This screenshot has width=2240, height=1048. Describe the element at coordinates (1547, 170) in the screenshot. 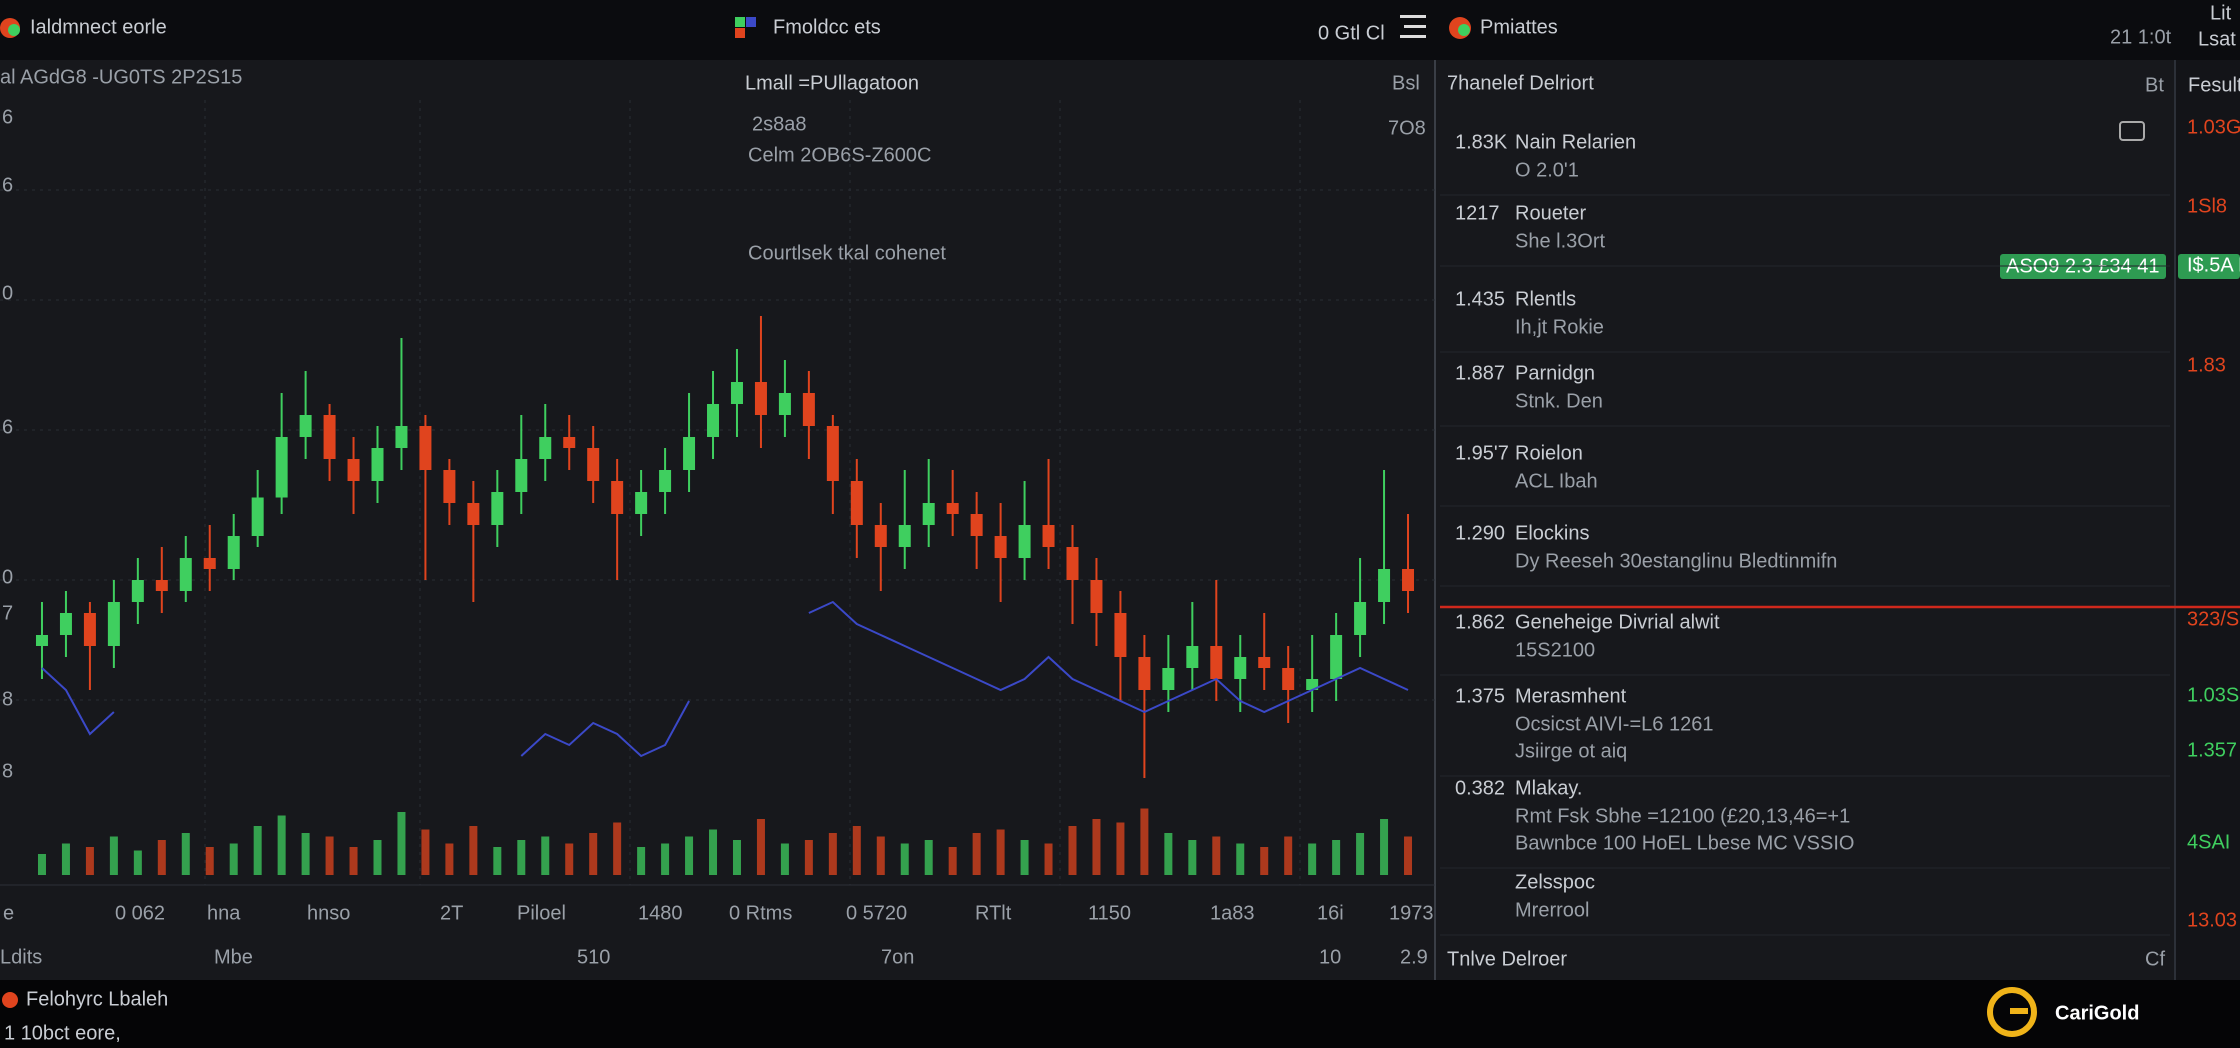

I see `item-line: O 2.0'1` at that location.